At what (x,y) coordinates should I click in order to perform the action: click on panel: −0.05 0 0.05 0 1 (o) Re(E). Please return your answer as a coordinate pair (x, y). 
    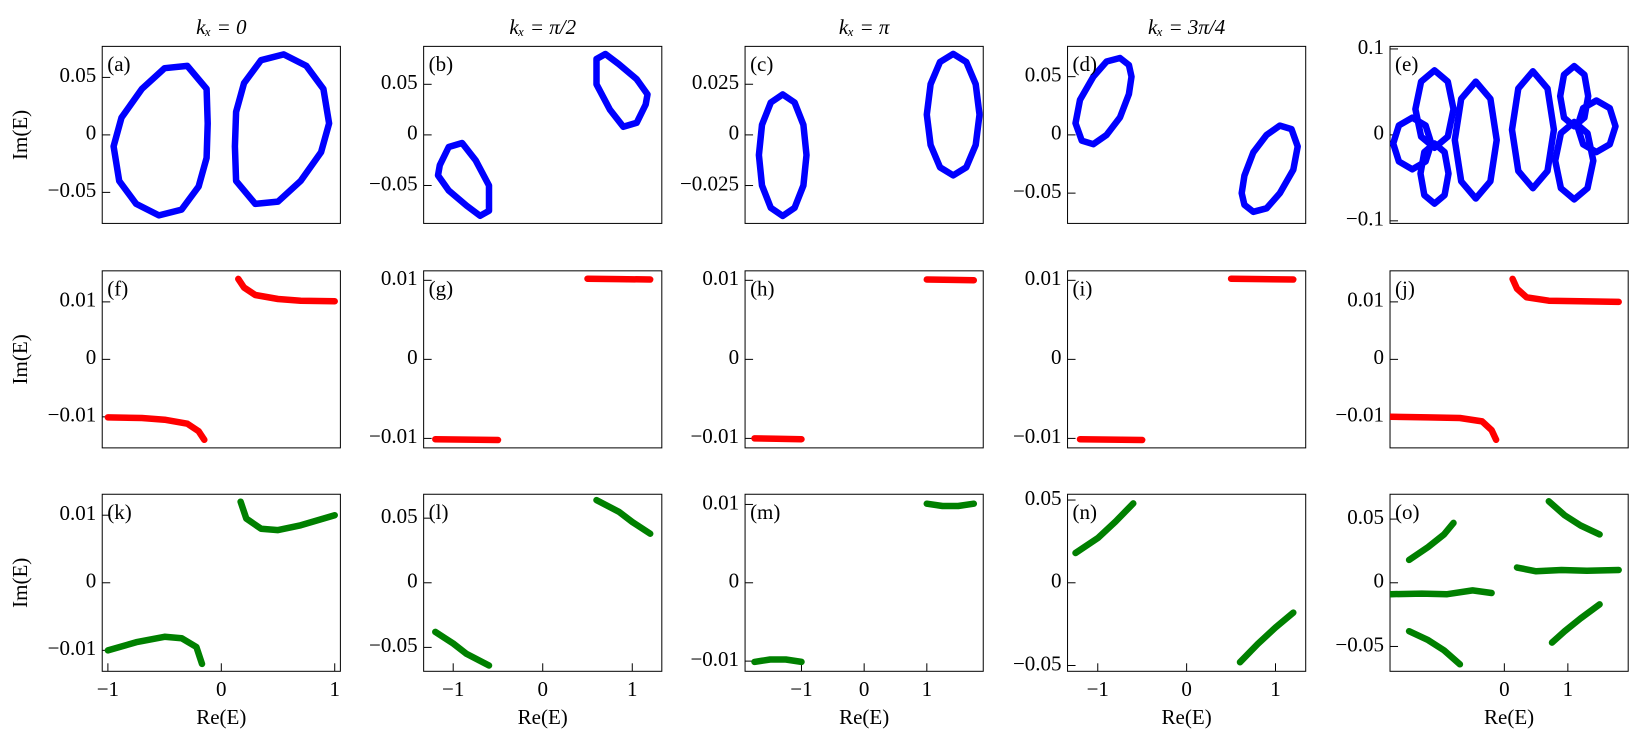
    Looking at the image, I should click on (1482, 611).